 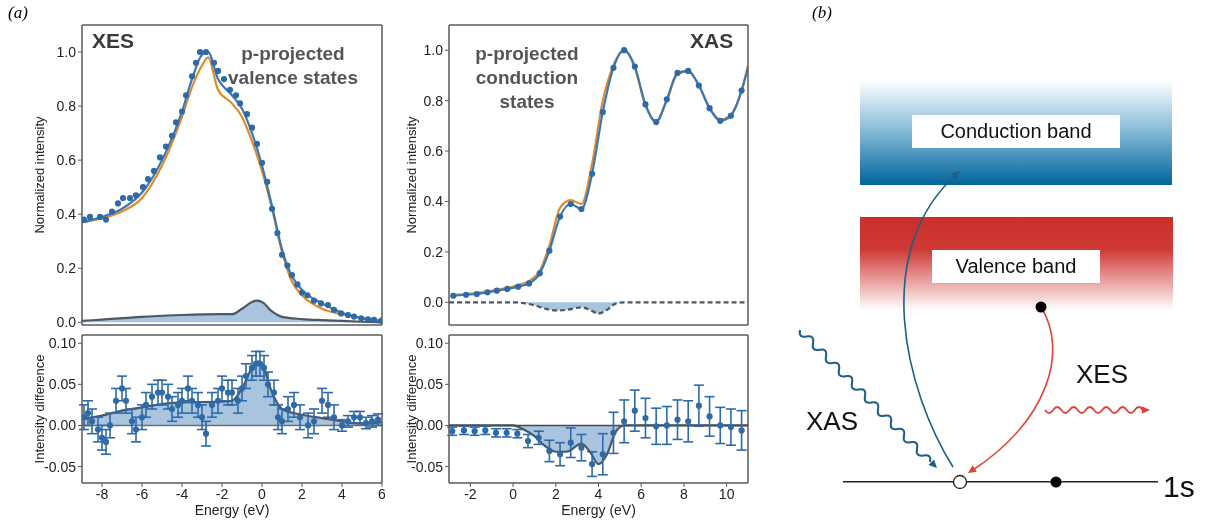 What do you see at coordinates (18, 13) in the screenshot?
I see `text: (a)` at bounding box center [18, 13].